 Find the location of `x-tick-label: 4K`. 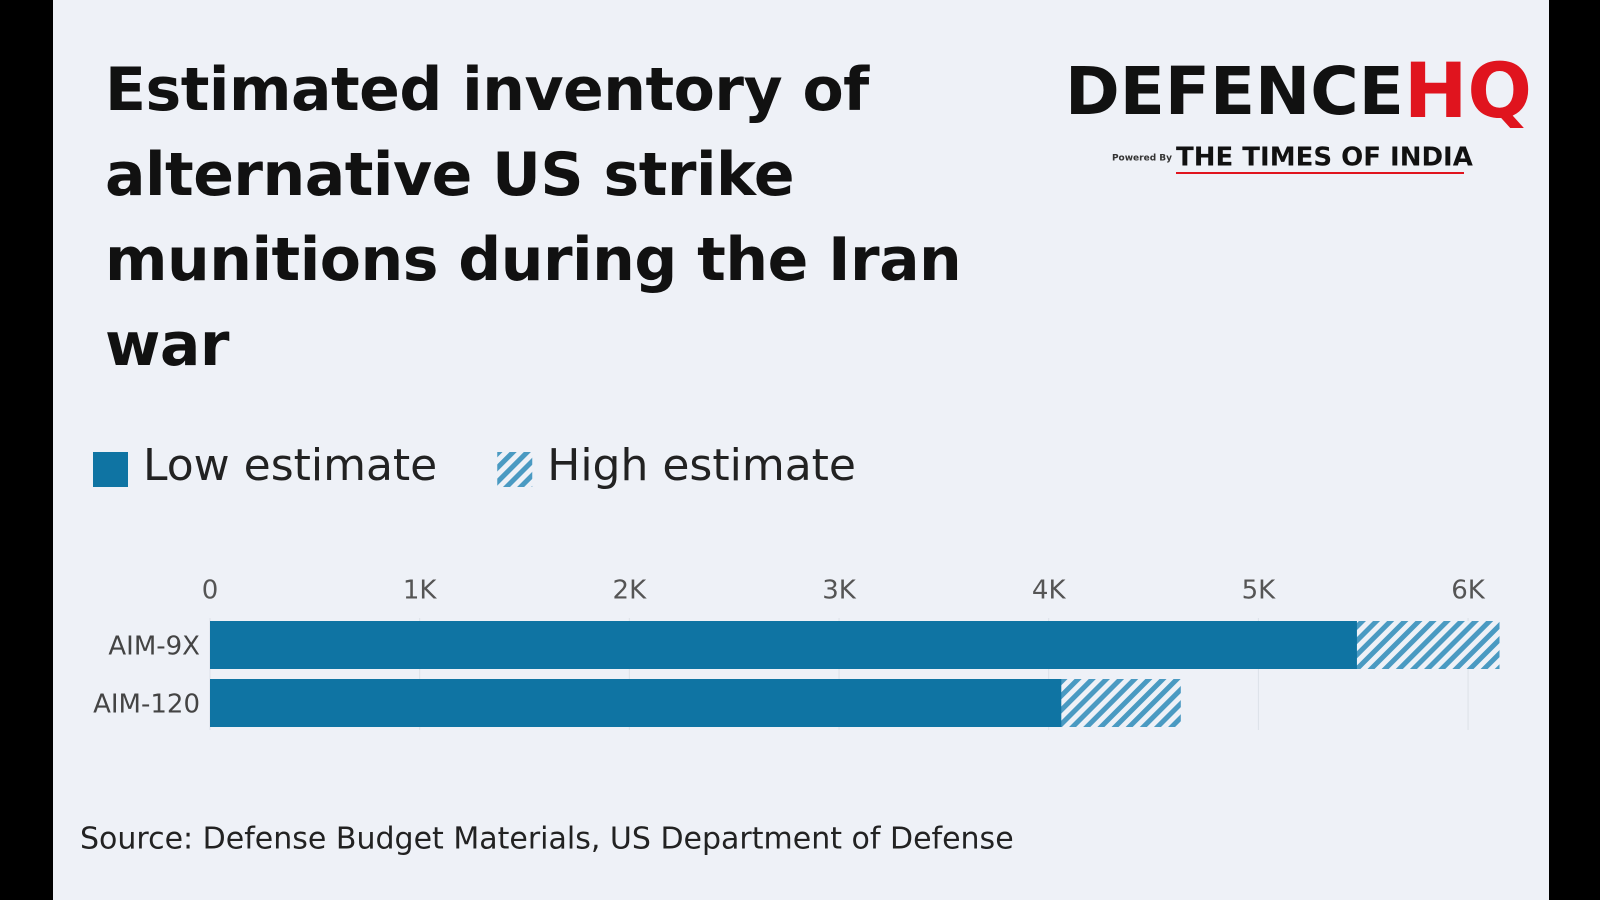

x-tick-label: 4K is located at coordinates (1049, 591).